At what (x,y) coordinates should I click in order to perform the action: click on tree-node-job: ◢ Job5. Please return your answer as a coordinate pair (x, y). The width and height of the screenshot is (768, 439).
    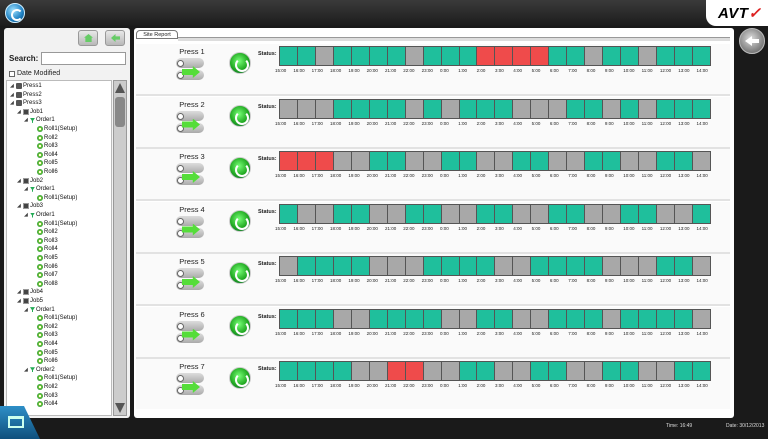
    Looking at the image, I should click on (30, 301).